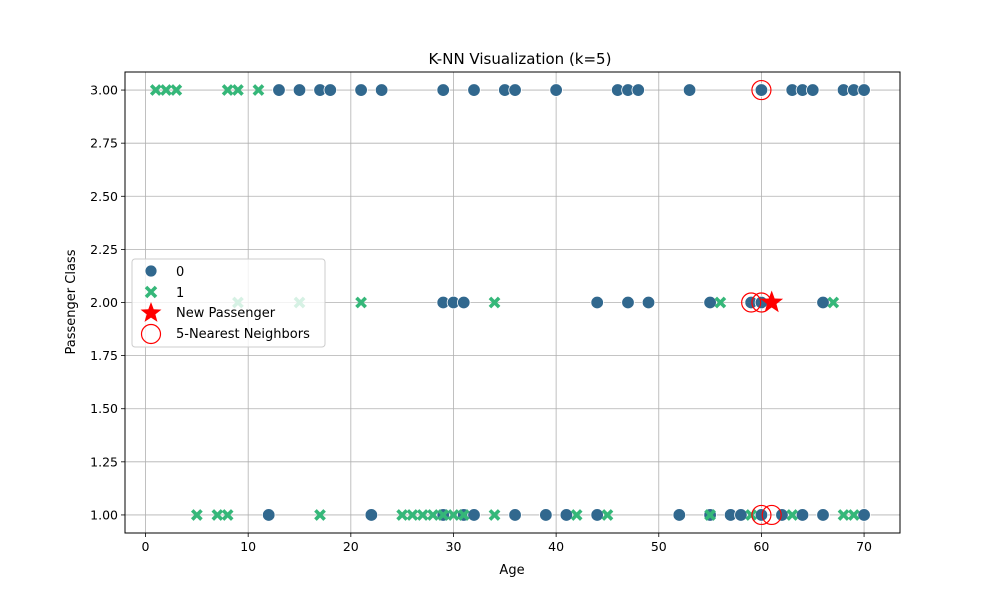 This screenshot has width=1000, height=604. I want to click on new-passenger-marker, so click(772, 301).